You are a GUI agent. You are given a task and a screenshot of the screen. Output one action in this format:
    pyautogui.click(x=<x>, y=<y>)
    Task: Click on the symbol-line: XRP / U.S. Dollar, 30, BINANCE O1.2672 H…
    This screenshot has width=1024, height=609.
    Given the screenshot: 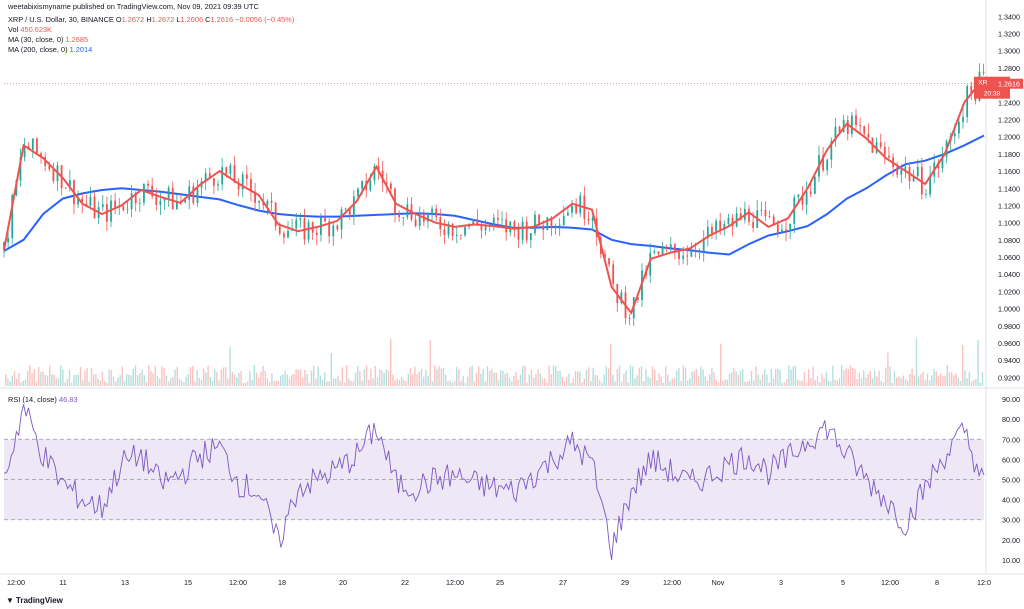 What is the action you would take?
    pyautogui.click(x=151, y=19)
    